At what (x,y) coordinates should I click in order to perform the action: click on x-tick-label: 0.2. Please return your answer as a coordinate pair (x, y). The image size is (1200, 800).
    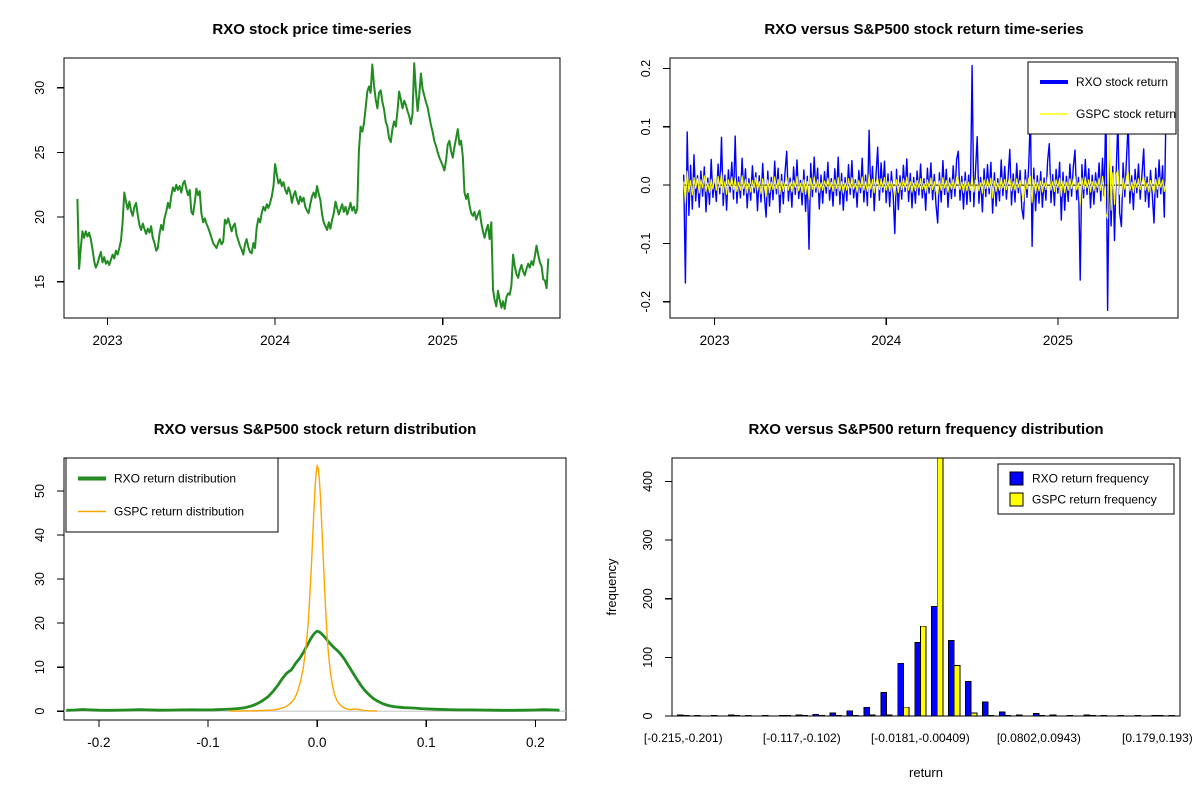
    Looking at the image, I should click on (535, 742).